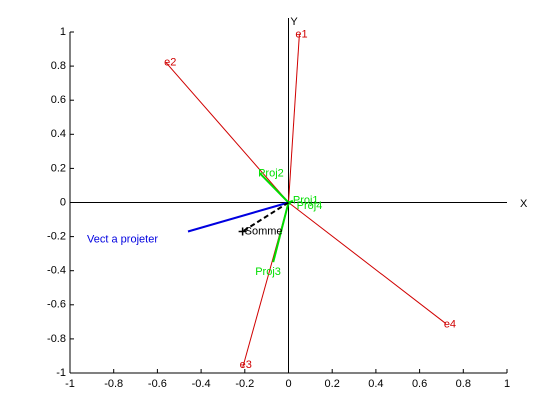 This screenshot has height=420, width=560. What do you see at coordinates (244, 384) in the screenshot?
I see `x-tick-label: -0.2` at bounding box center [244, 384].